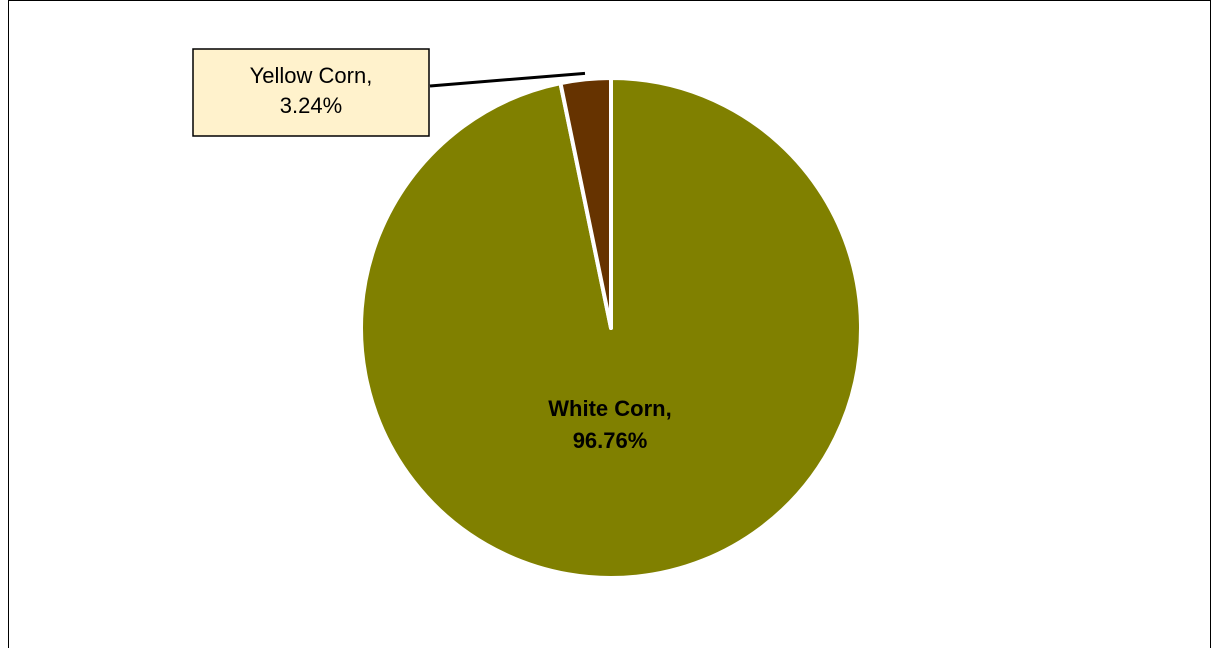  I want to click on pie-slice-yellow-corn, so click(585, 203).